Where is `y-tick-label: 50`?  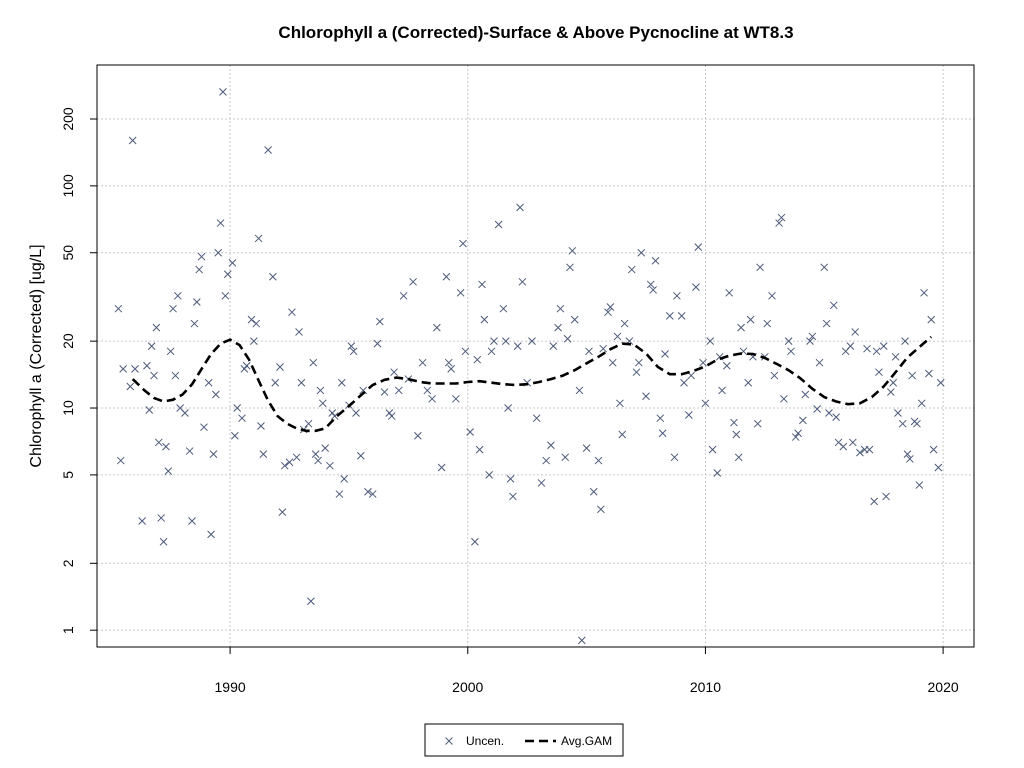 y-tick-label: 50 is located at coordinates (68, 253).